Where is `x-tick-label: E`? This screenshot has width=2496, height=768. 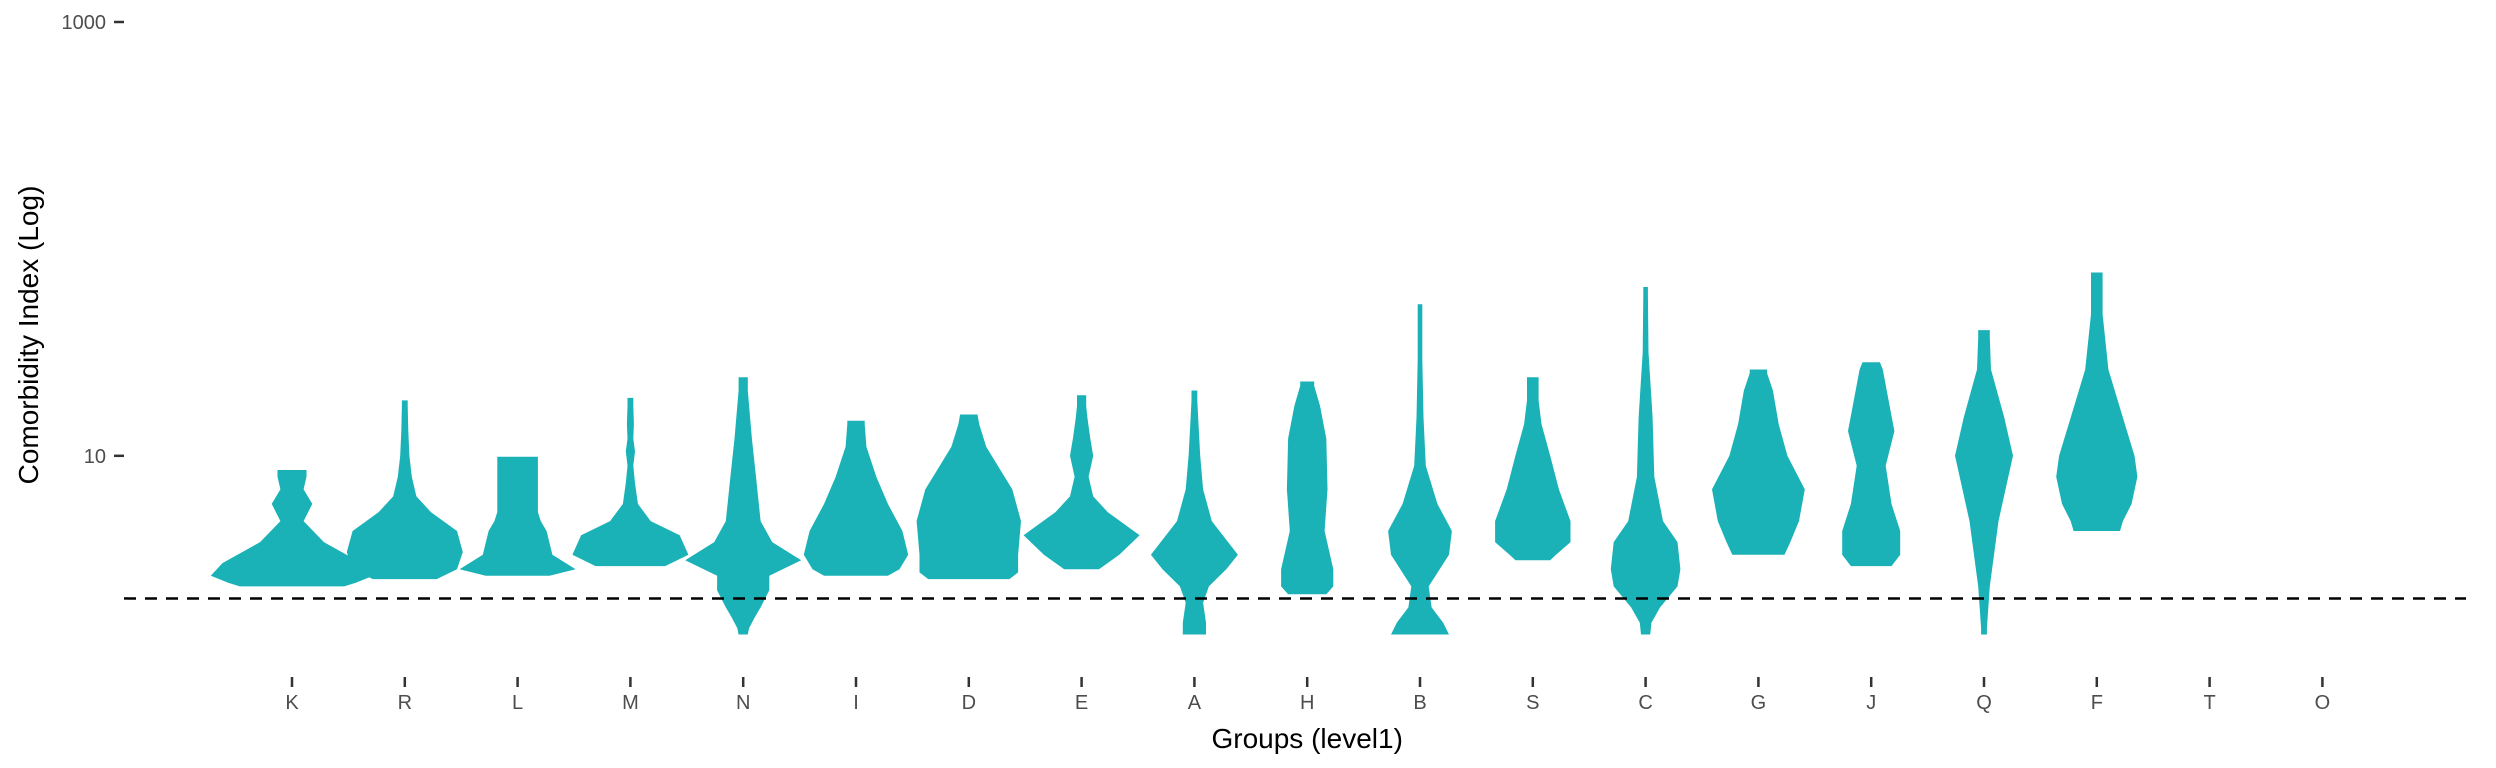
x-tick-label: E is located at coordinates (1081, 703).